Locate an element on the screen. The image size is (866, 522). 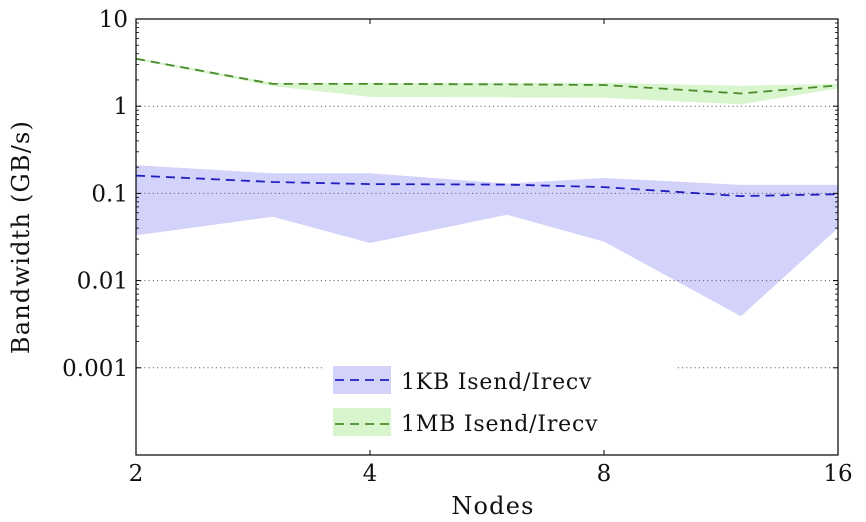
y-tick-label-0.01: 0.01 is located at coordinates (102, 282).